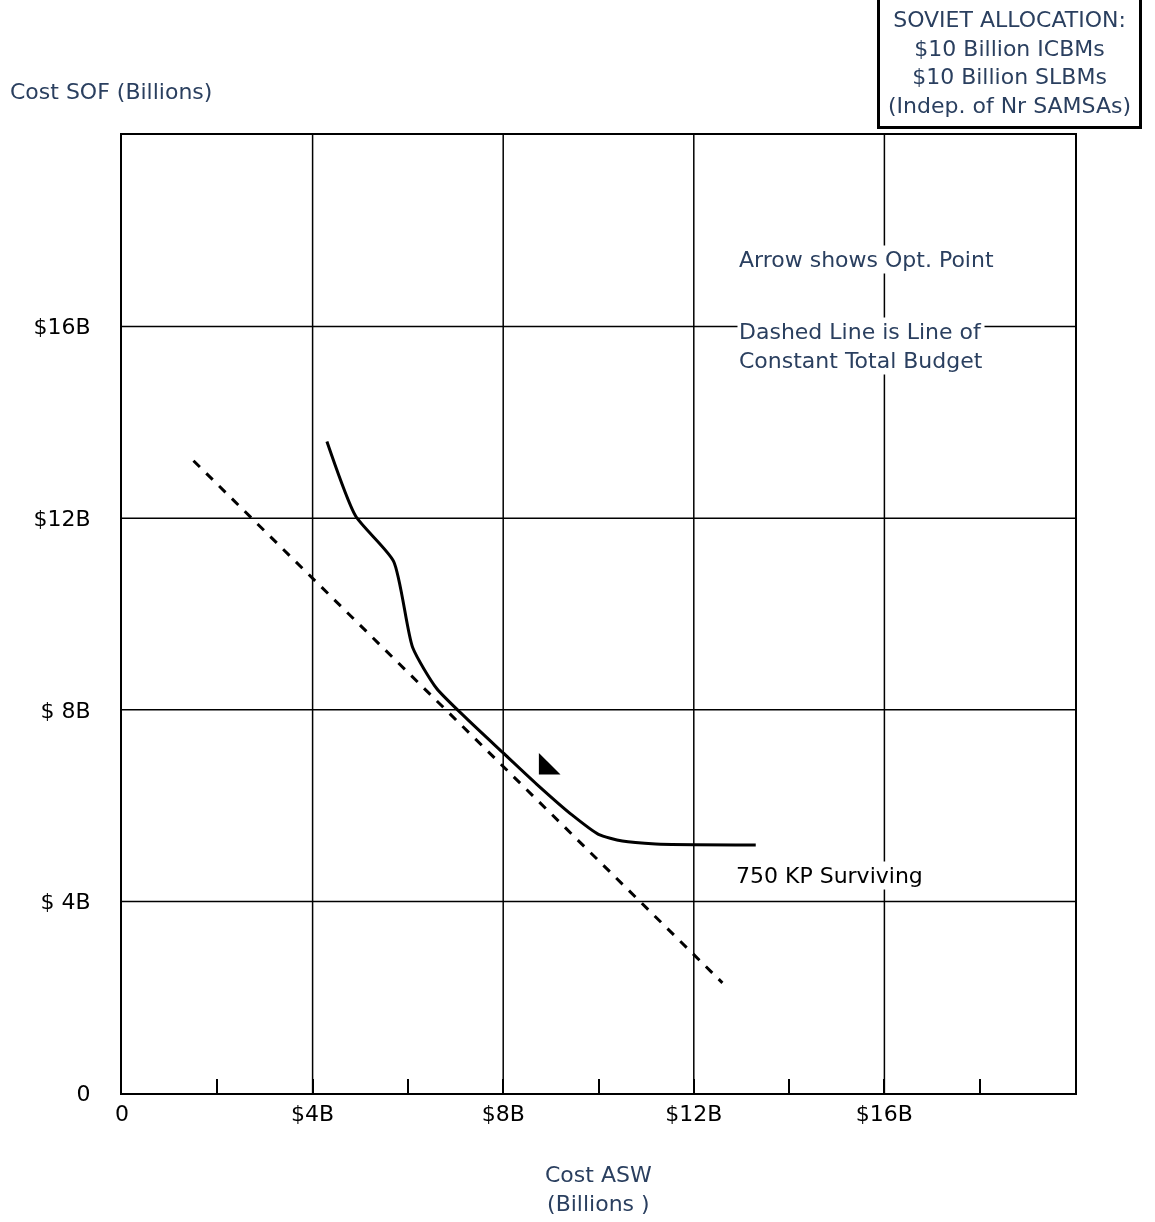  I want to click on text: SOVIET ALLOCATION: $10 Billion ICBMs $10 Billion SLBMs (Indep. of Nr SAMSAs), so click(1010, 62).